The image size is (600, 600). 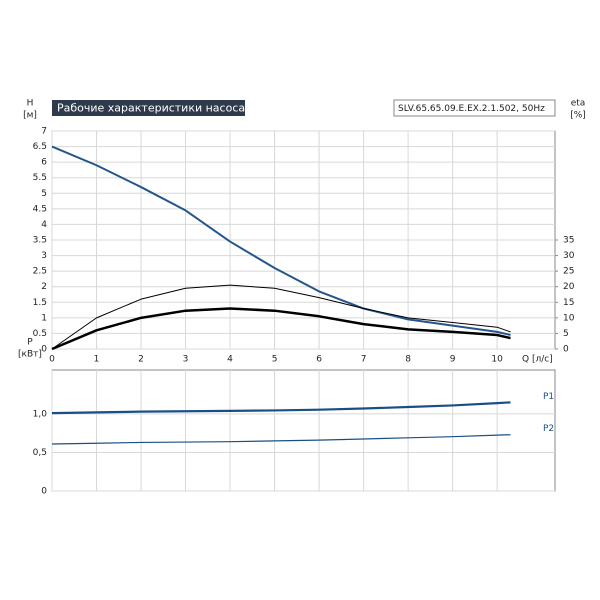 What do you see at coordinates (40, 272) in the screenshot?
I see `y-tick-label: 2.5` at bounding box center [40, 272].